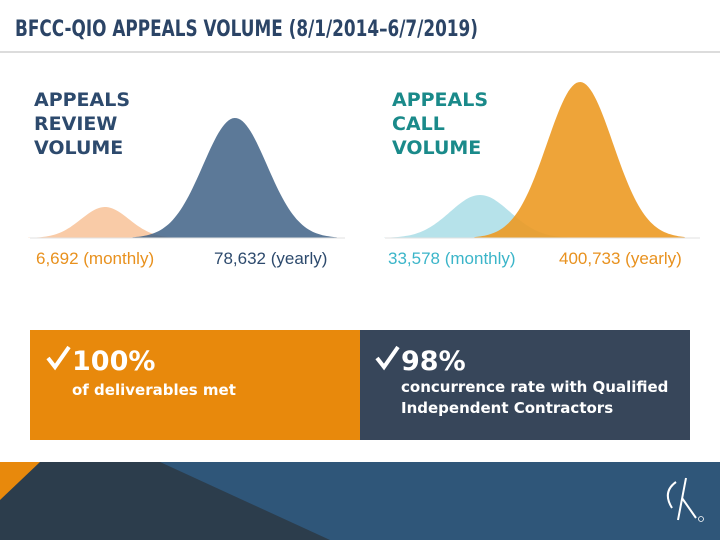 This screenshot has height=540, width=720. What do you see at coordinates (270, 258) in the screenshot?
I see `yearly-label: 78,632 (yearly)` at bounding box center [270, 258].